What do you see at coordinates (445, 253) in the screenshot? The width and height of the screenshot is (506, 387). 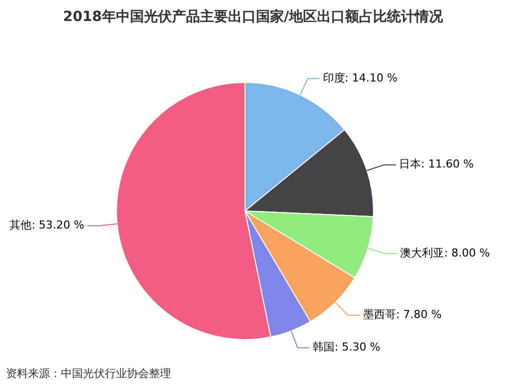 I see `slice-label: 澳大利亚: 8.00 %` at bounding box center [445, 253].